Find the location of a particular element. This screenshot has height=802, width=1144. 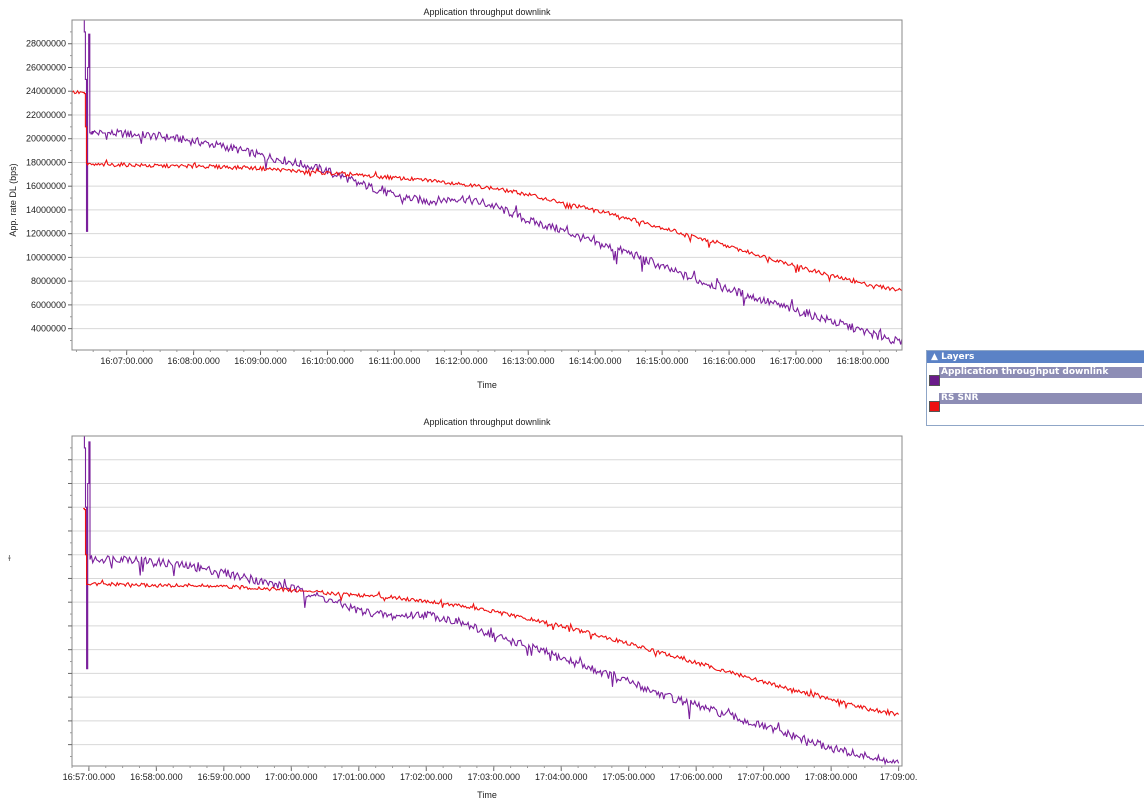

x-tick-label: 16:14:00.000 is located at coordinates (595, 361).